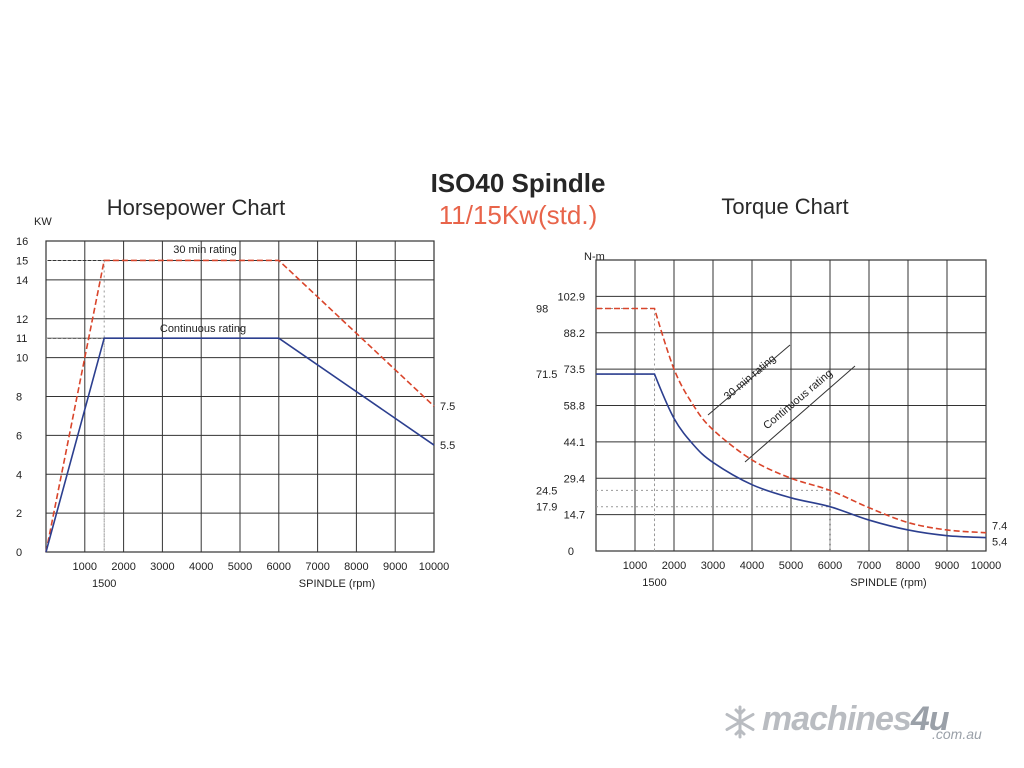  Describe the element at coordinates (957, 734) in the screenshot. I see `brand-domain: .com.au` at that location.